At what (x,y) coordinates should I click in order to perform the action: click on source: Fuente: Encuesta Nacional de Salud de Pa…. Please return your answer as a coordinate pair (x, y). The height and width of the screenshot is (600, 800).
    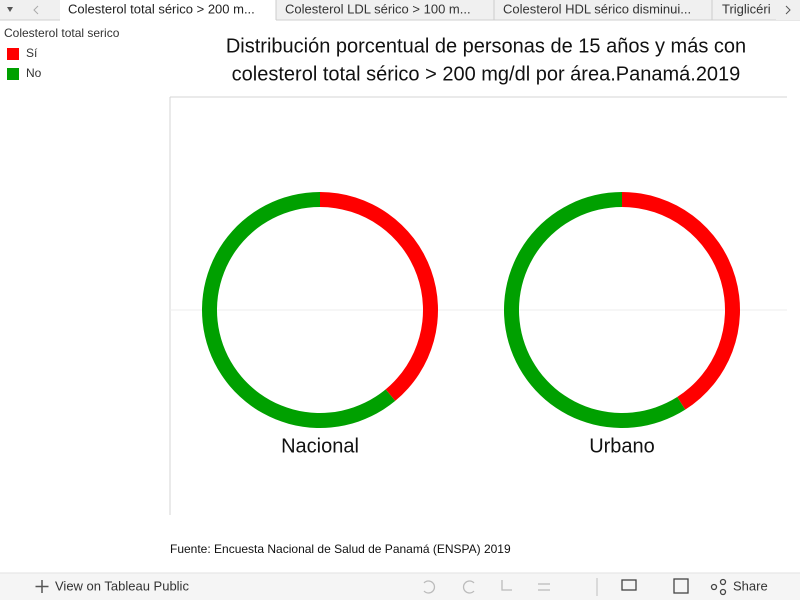
    Looking at the image, I should click on (340, 549).